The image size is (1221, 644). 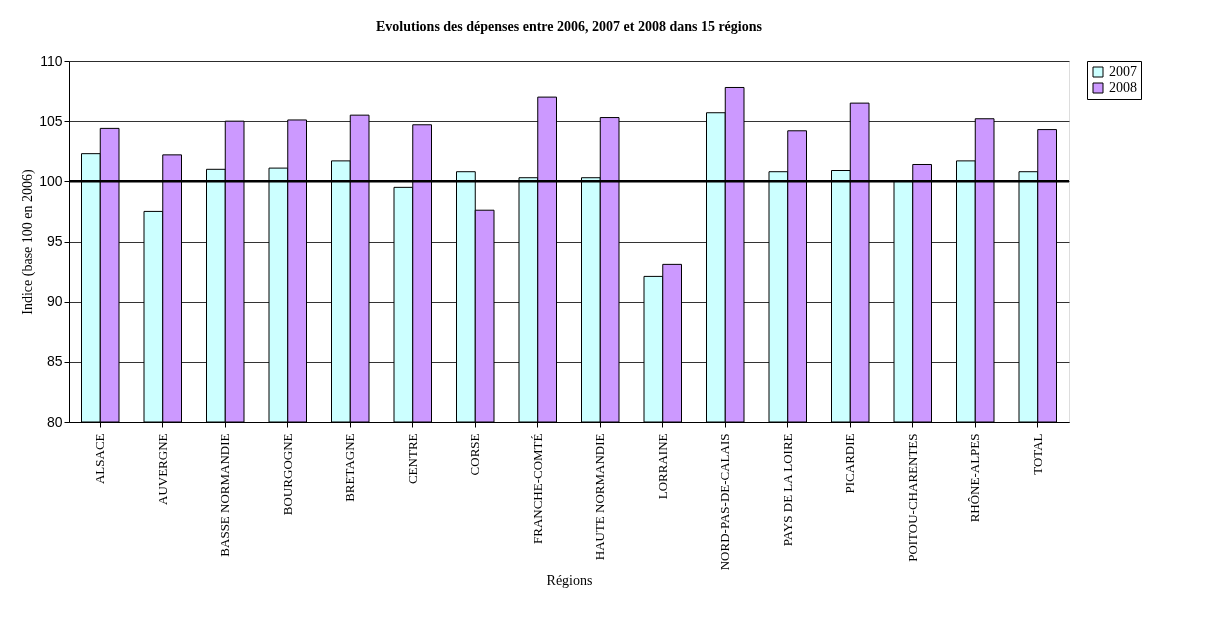 What do you see at coordinates (412, 459) in the screenshot?
I see `x-tick-label: CENTRE` at bounding box center [412, 459].